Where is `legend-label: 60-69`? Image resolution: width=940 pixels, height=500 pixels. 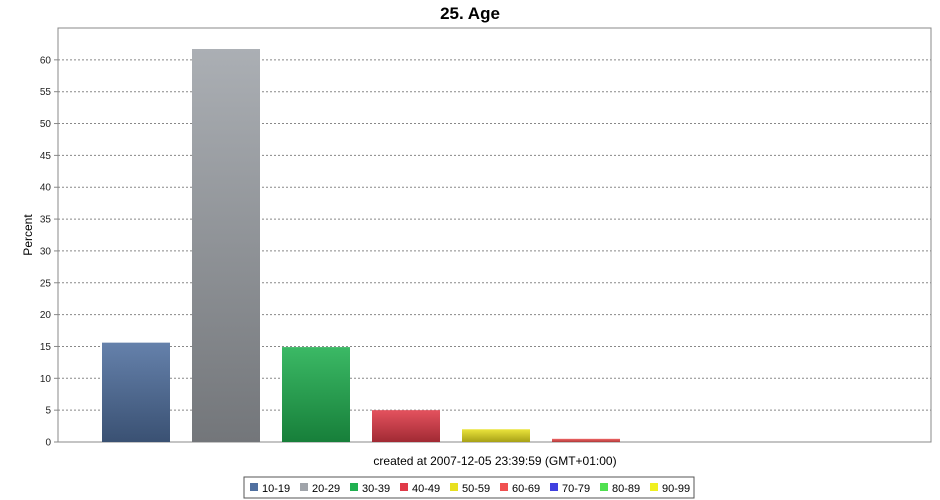 legend-label: 60-69 is located at coordinates (526, 489).